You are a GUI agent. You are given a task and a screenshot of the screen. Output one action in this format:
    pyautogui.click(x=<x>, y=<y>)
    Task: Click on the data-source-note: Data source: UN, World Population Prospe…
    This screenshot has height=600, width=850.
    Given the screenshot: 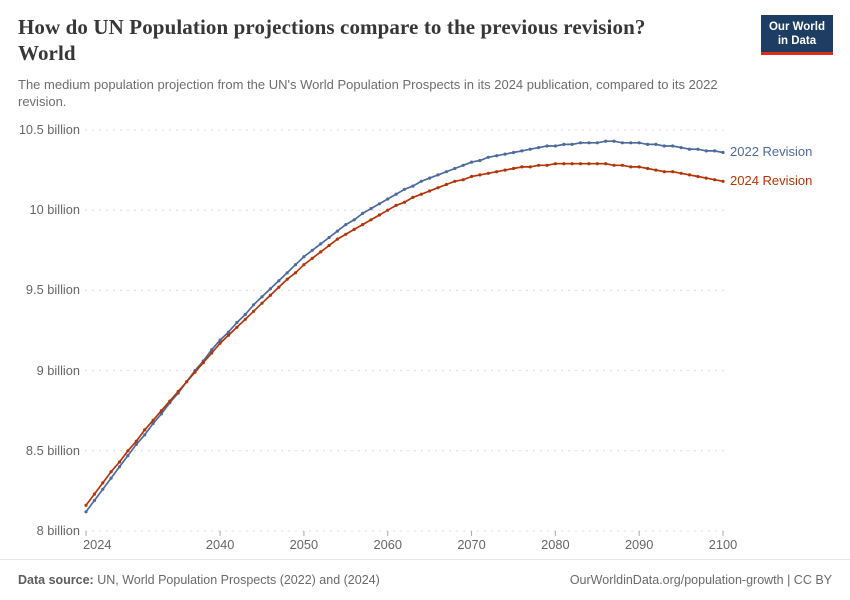 What is the action you would take?
    pyautogui.click(x=199, y=580)
    